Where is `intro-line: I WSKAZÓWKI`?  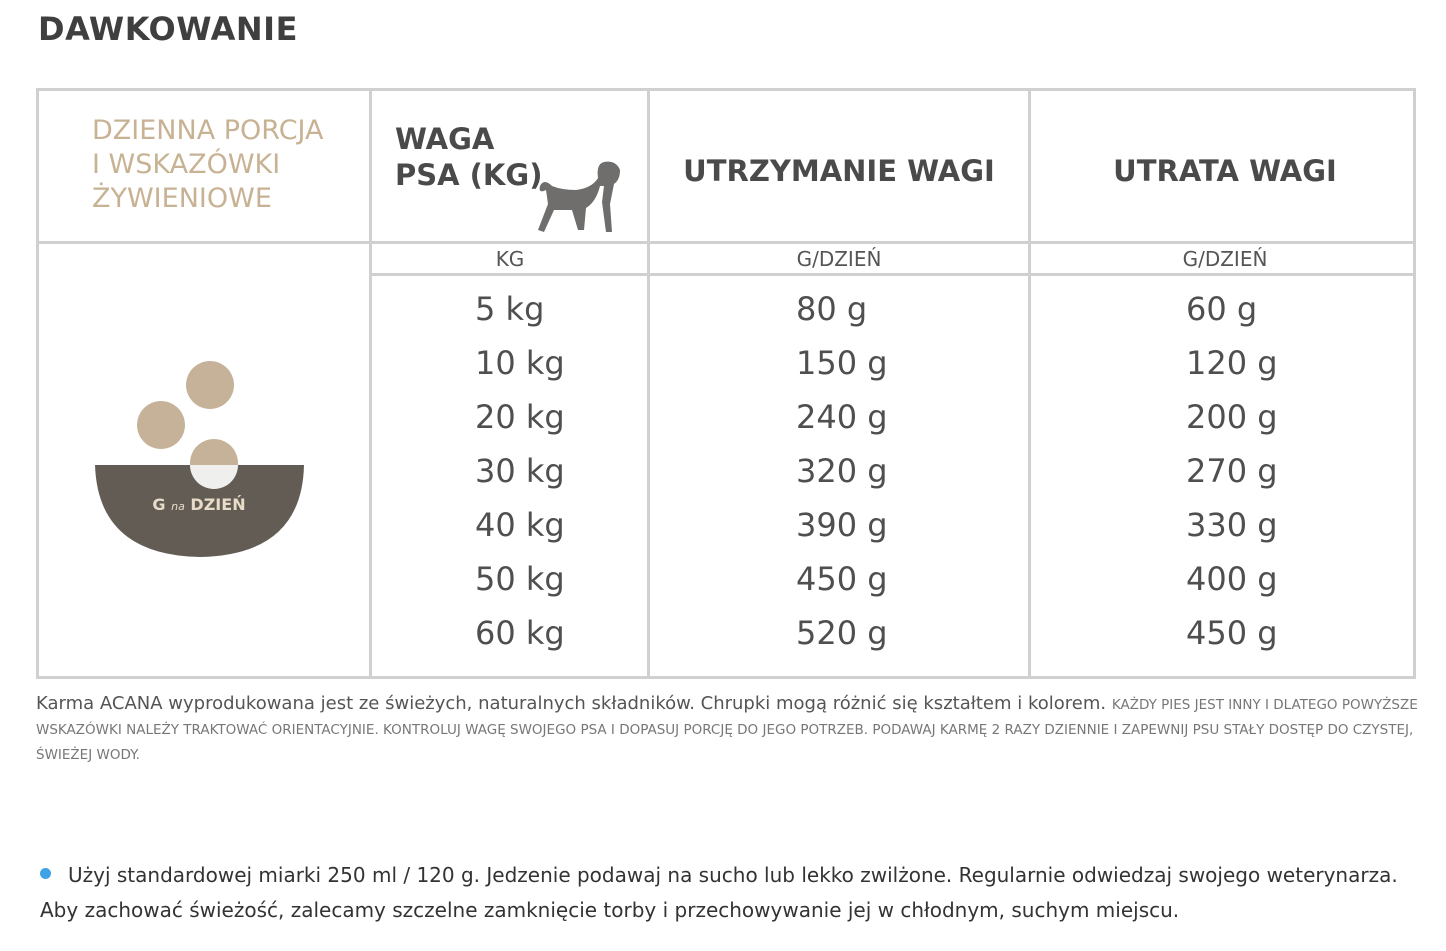 intro-line: I WSKAZÓWKI is located at coordinates (186, 164).